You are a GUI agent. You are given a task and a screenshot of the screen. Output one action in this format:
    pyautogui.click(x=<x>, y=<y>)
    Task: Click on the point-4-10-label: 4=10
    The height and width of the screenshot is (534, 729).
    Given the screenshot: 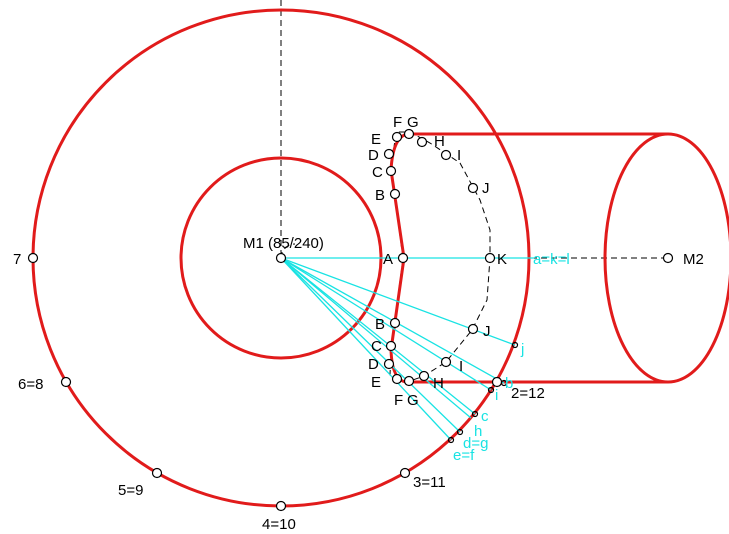 What is the action you would take?
    pyautogui.click(x=279, y=524)
    